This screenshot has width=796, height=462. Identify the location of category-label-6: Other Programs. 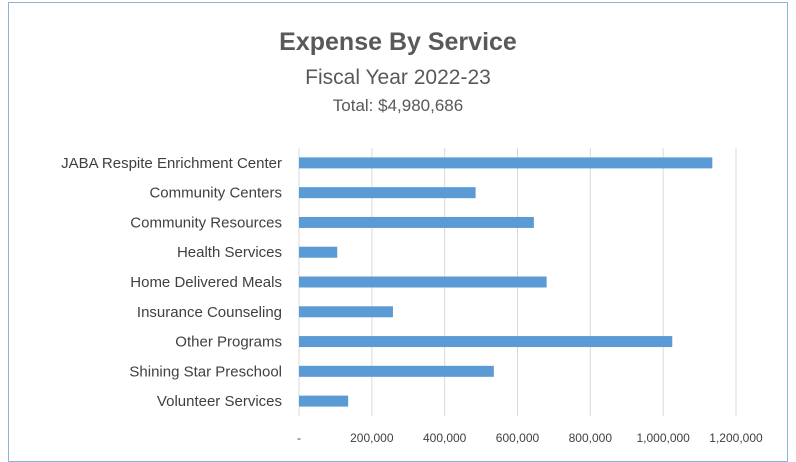
(228, 342).